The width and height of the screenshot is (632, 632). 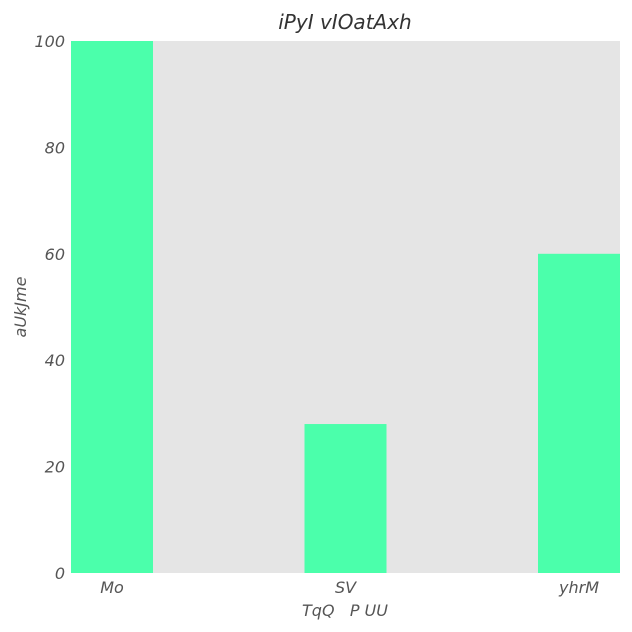 I want to click on chart-title: iPyI vIOatAxh, so click(x=344, y=22).